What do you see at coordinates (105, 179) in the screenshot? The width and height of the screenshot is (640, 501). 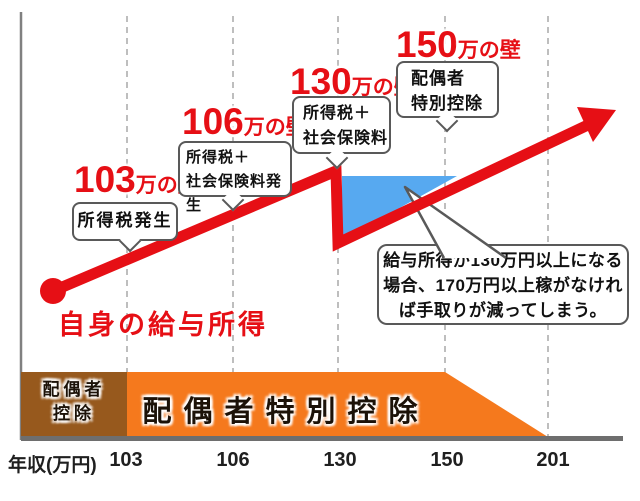 I see `wall-number: 103` at bounding box center [105, 179].